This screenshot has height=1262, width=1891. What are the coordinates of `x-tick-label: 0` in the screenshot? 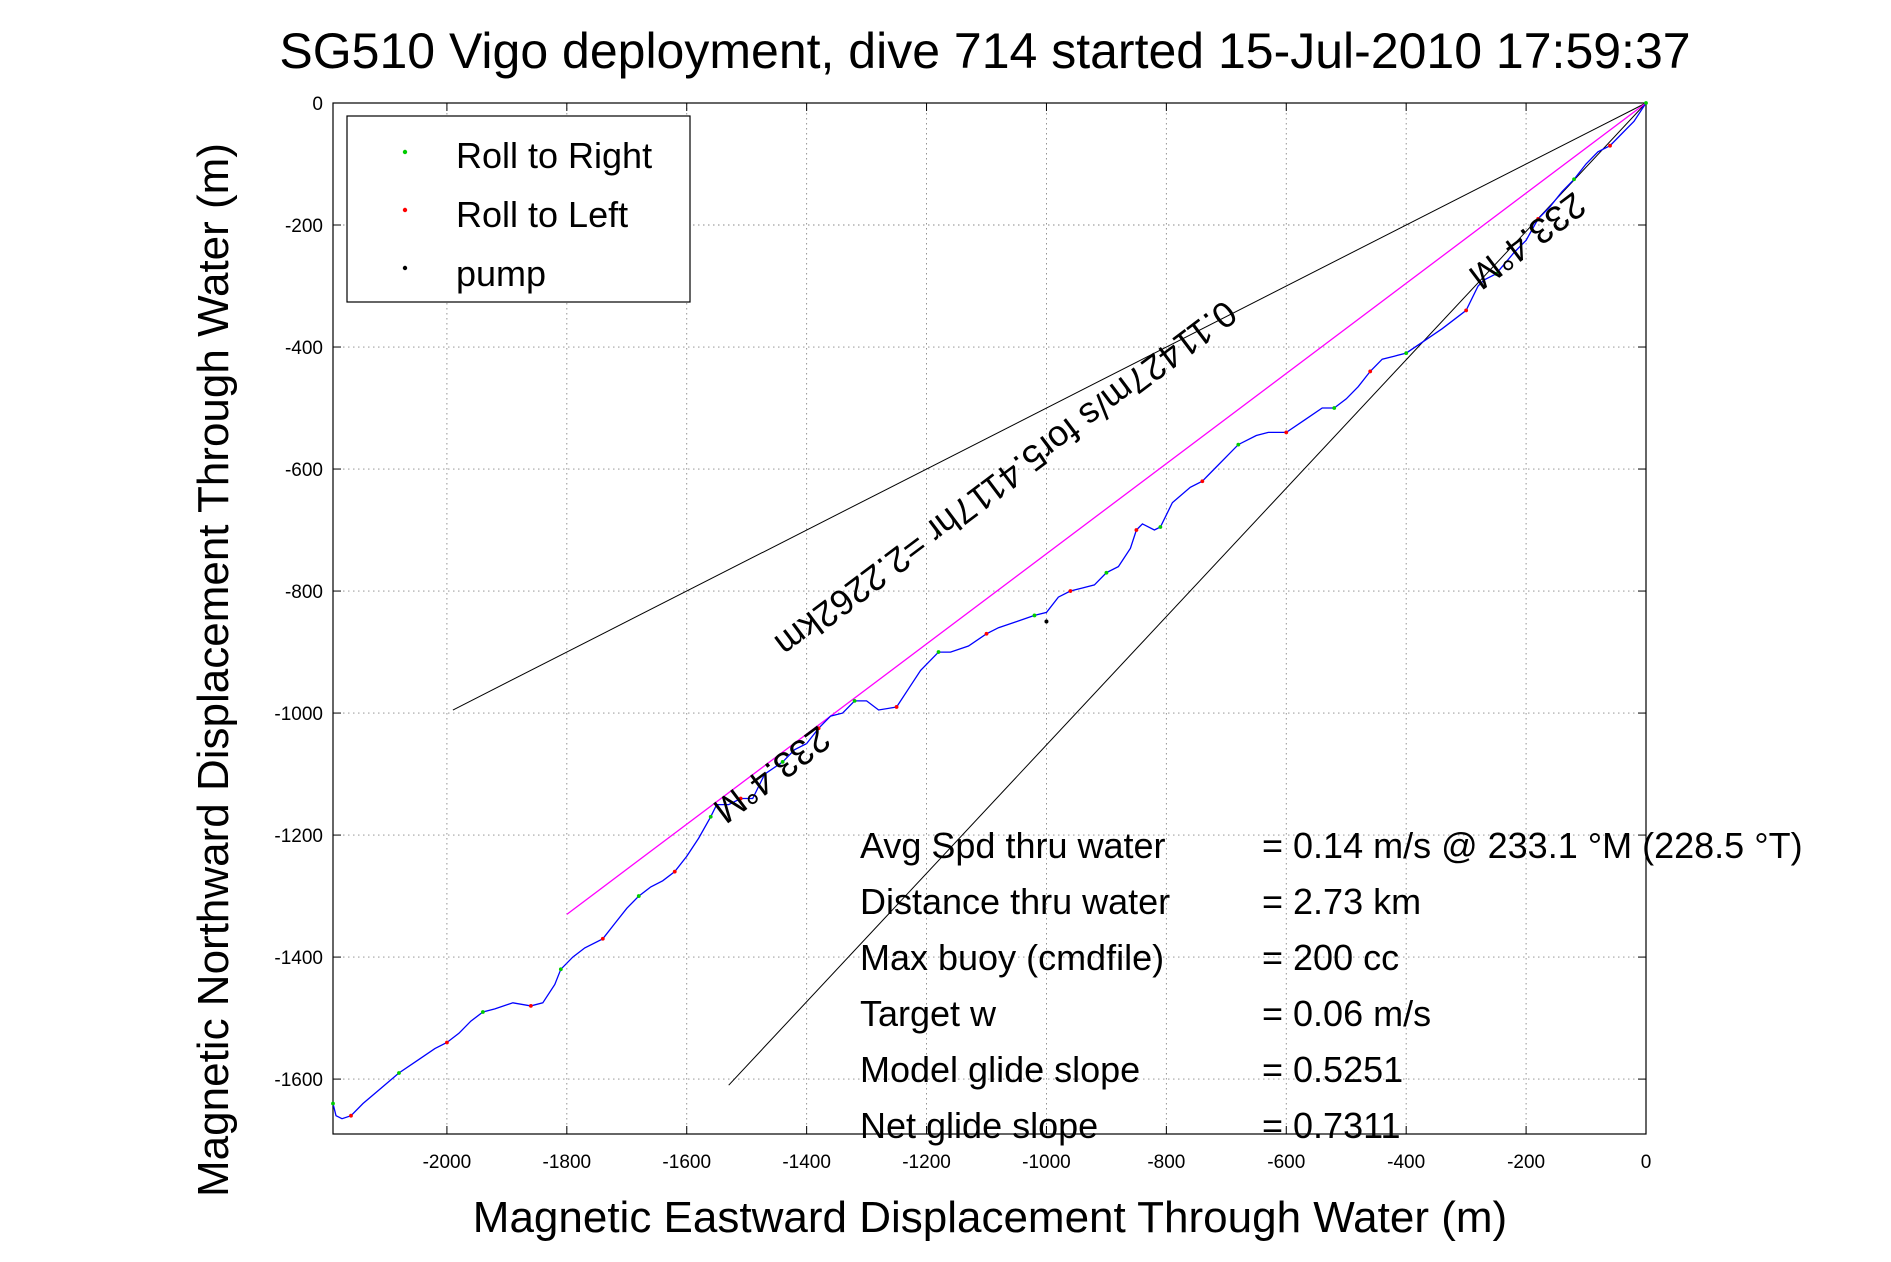 It's located at (1646, 1162).